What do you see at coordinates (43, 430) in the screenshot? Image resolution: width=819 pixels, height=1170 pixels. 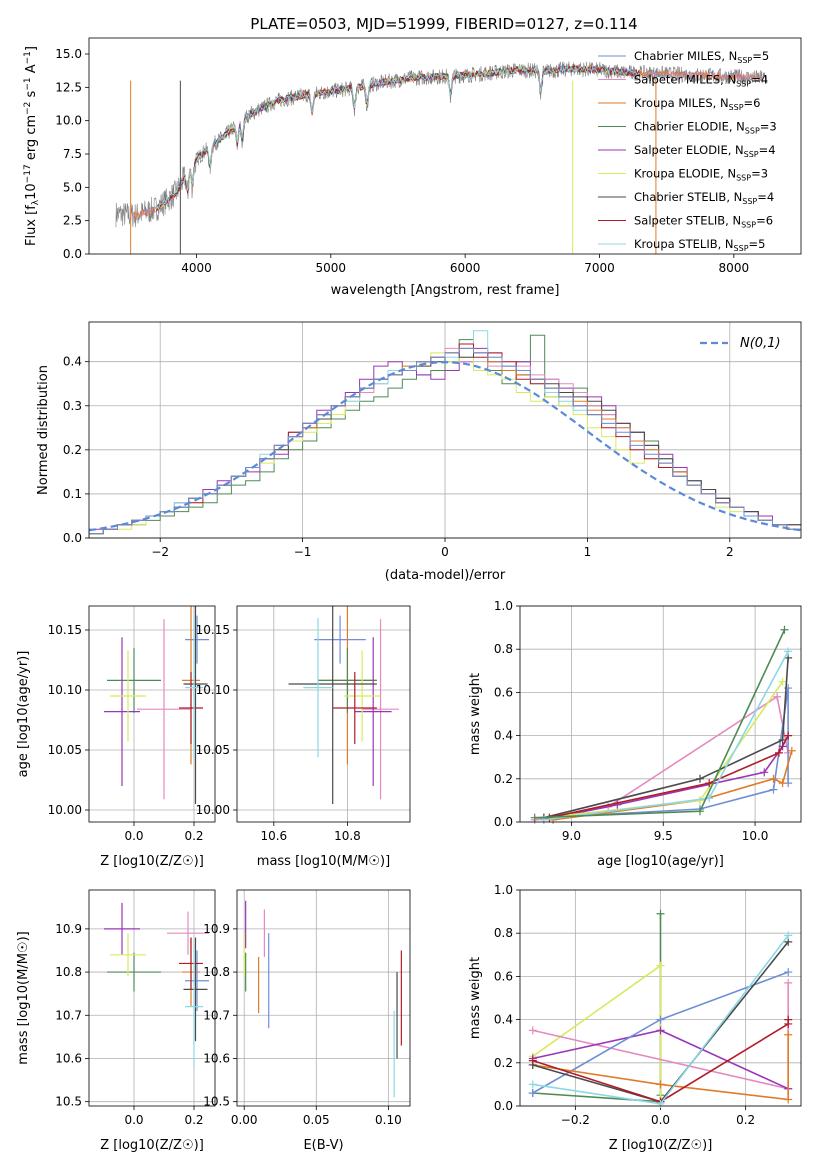 I see `y-axis-label: Normed distribution` at bounding box center [43, 430].